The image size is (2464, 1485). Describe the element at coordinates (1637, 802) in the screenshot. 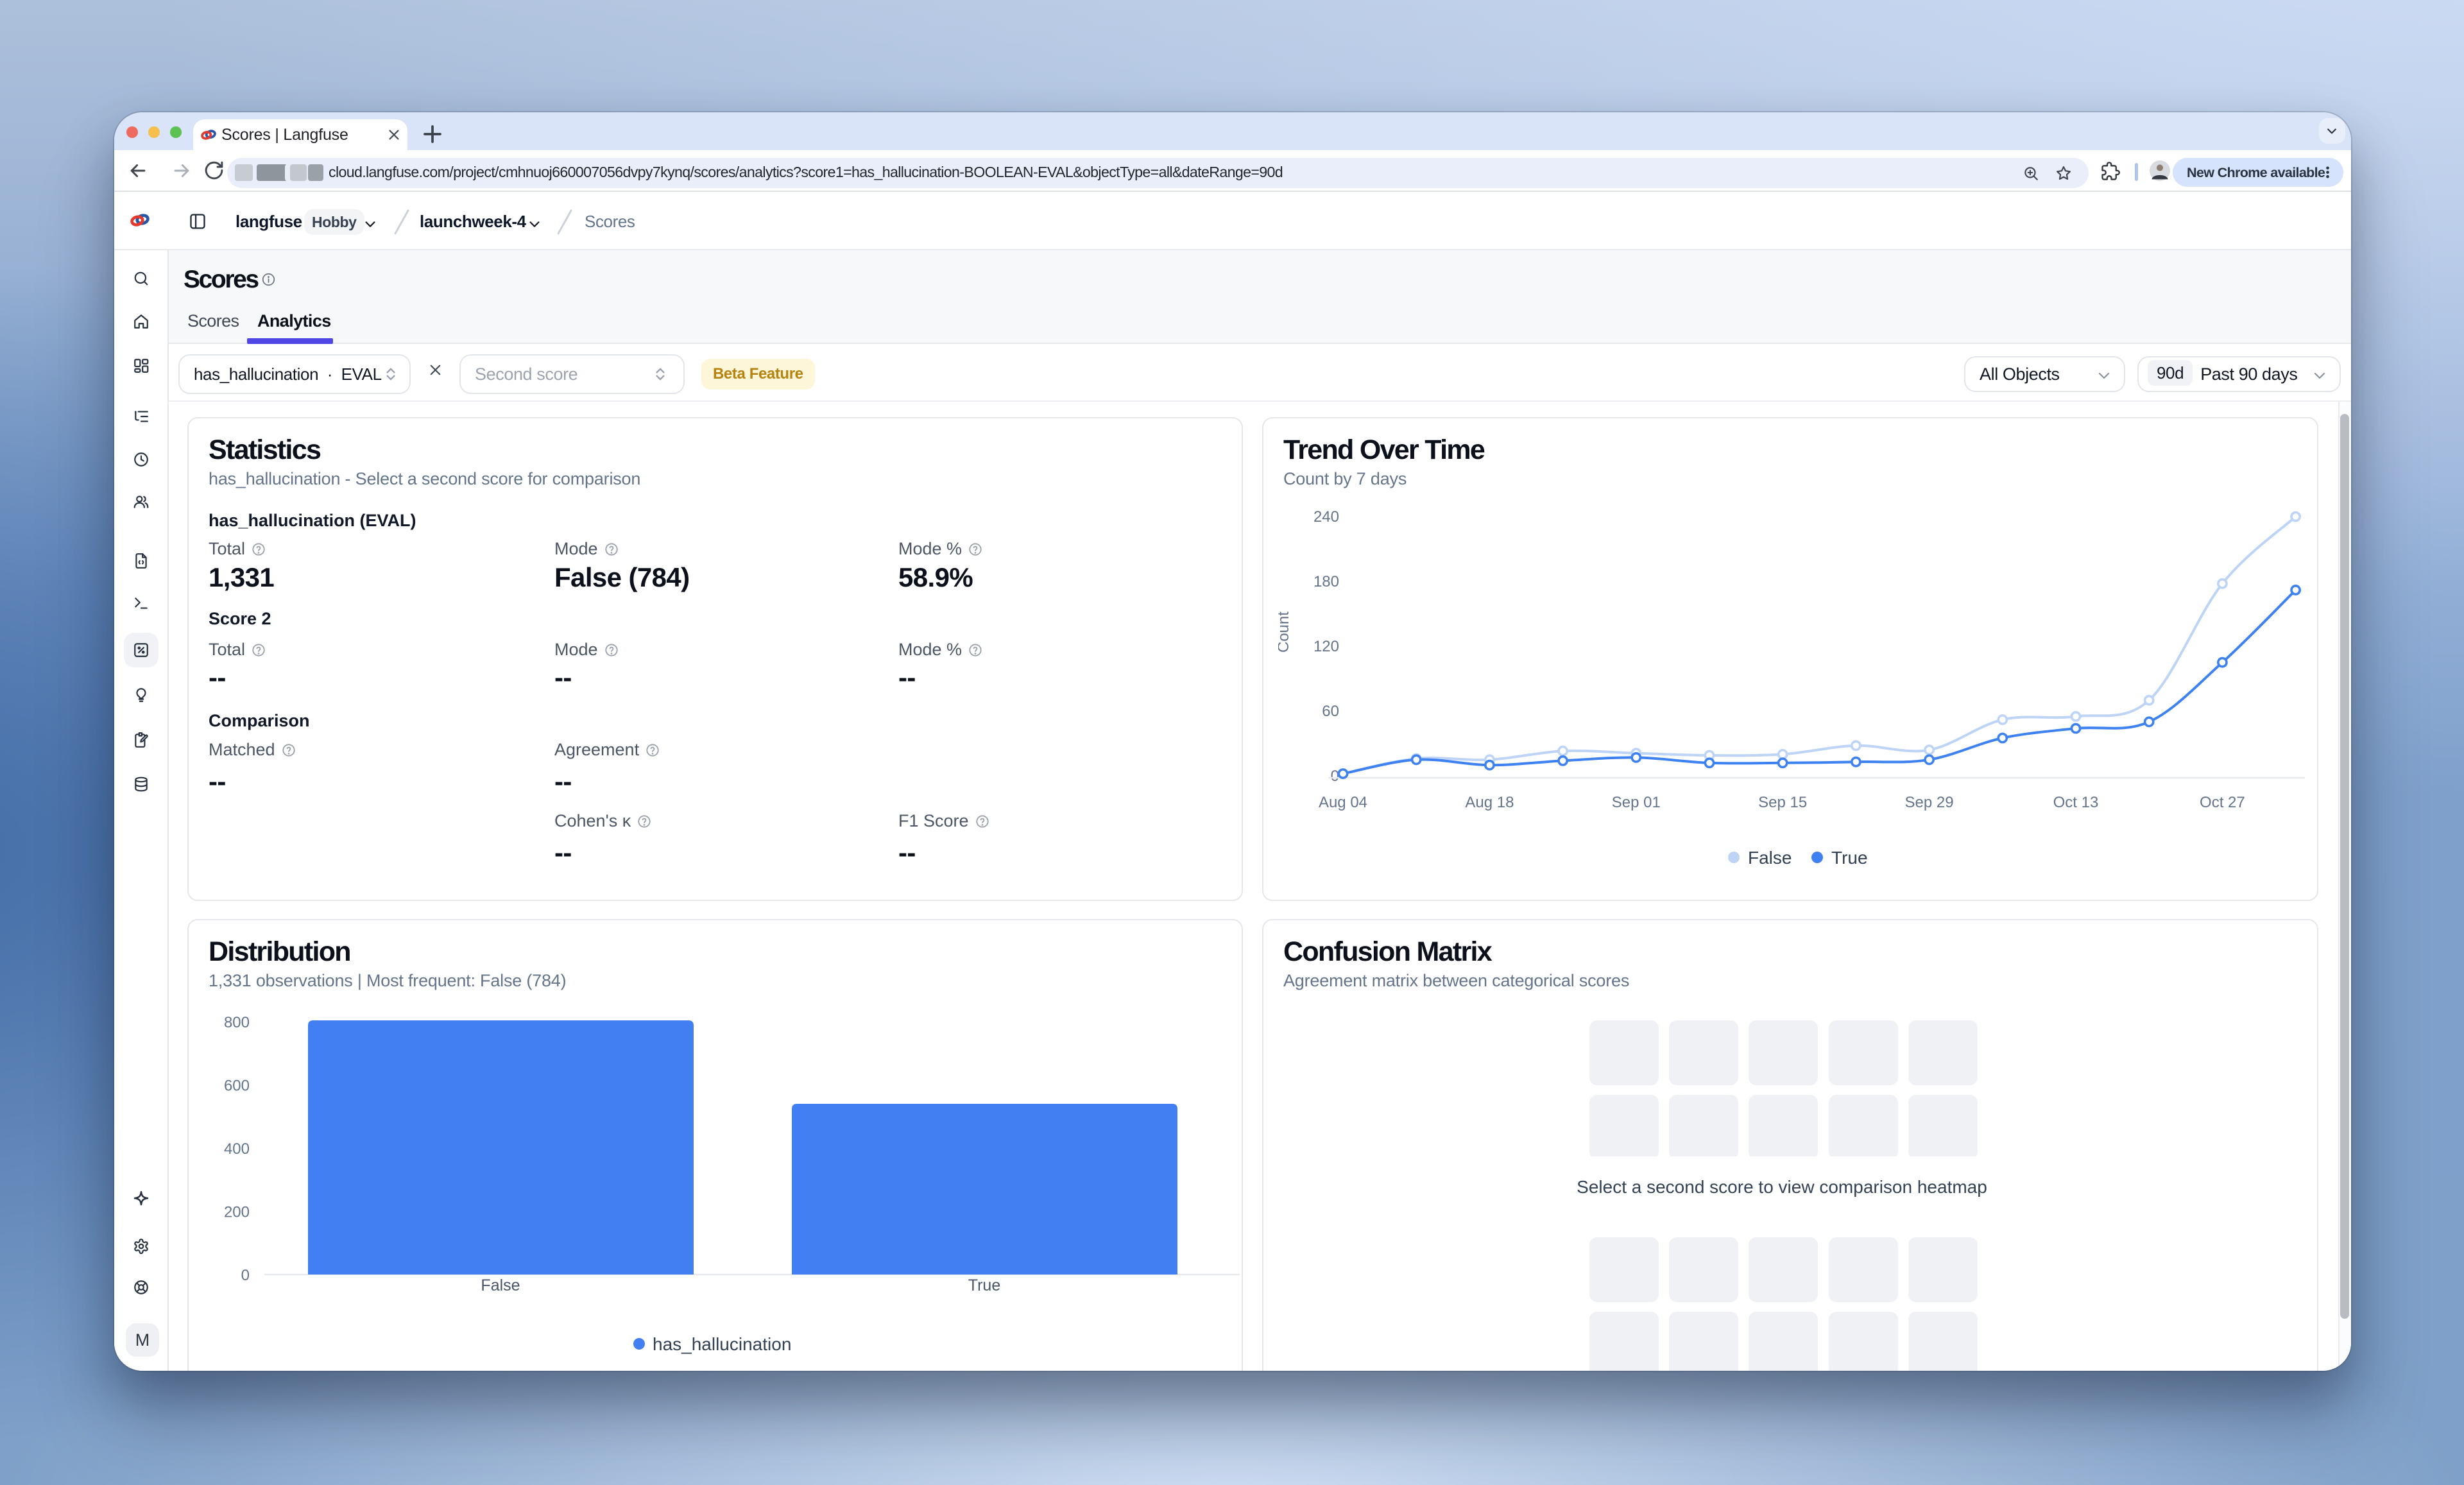

I see `svg-text: Sep 01` at that location.